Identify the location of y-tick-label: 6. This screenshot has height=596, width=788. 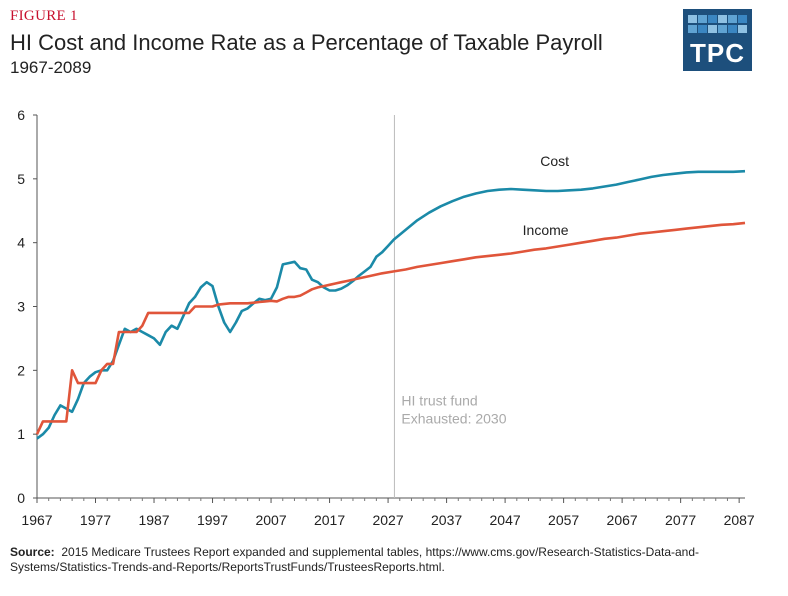
(21, 115).